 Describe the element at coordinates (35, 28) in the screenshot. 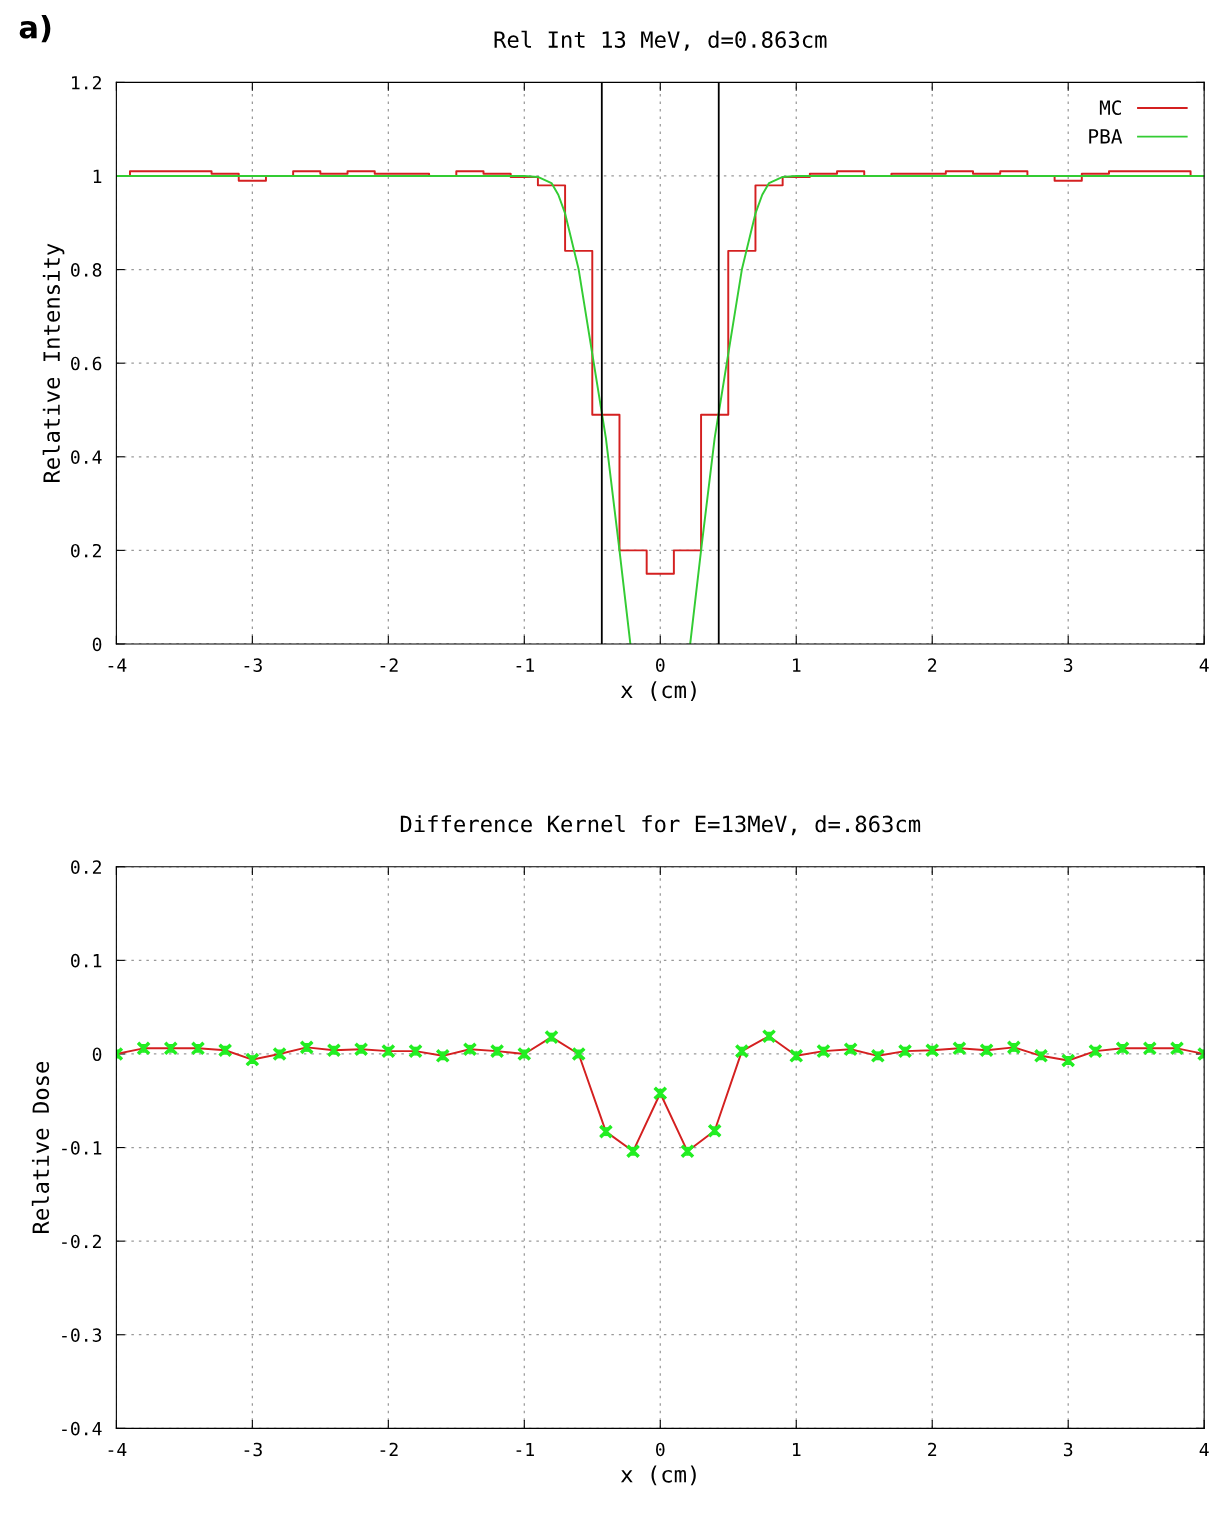

I see `text: a)` at that location.